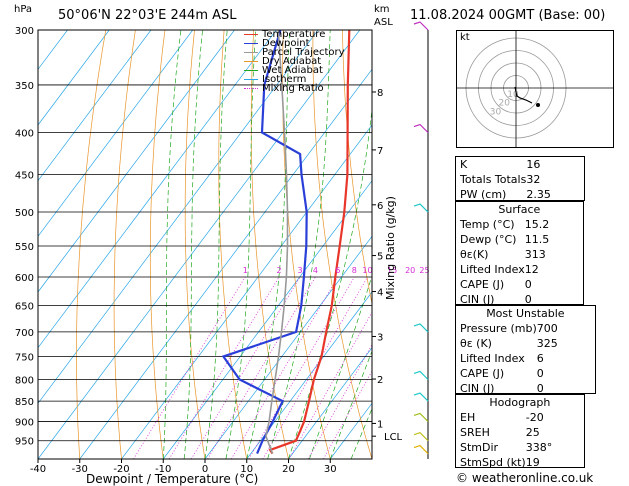  Describe the element at coordinates (380, 151) in the screenshot. I see `km-tick-label: 7` at that location.